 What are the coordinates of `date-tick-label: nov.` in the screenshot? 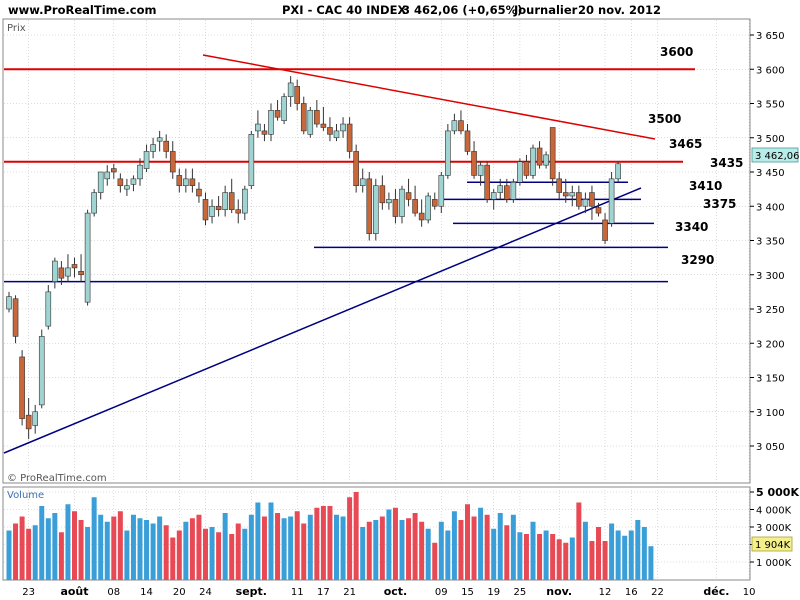 It's located at (559, 591).